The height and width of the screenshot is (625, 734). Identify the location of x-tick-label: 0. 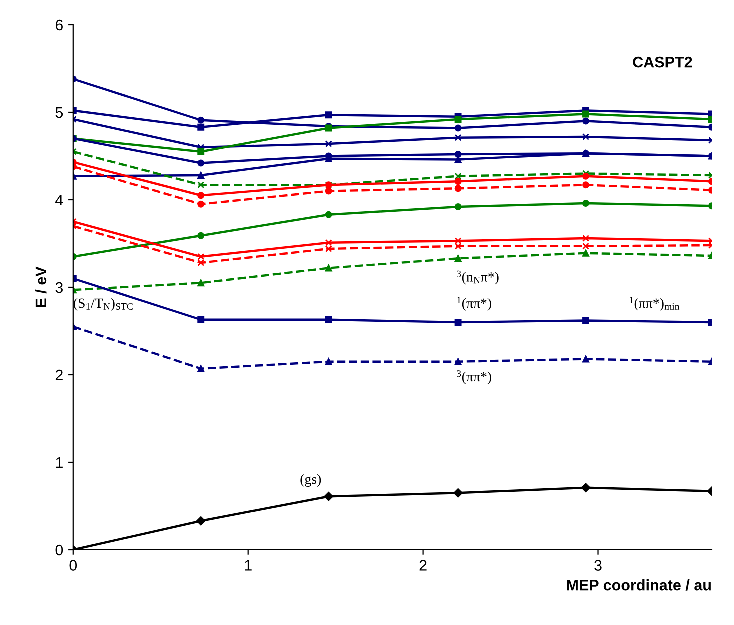
(74, 565).